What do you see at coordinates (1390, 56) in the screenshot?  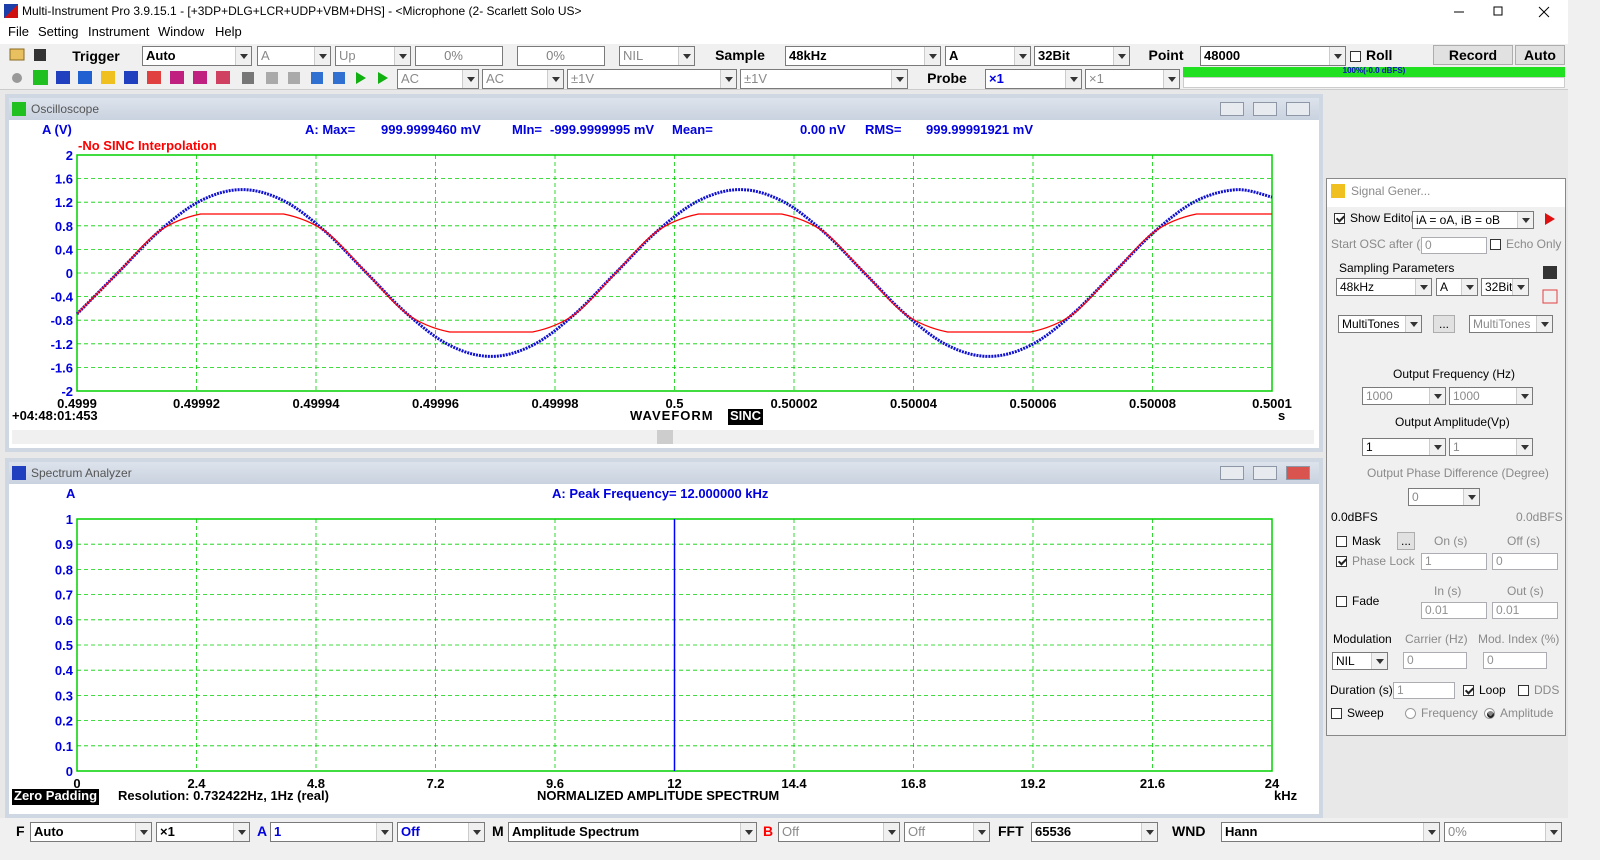 I see `checkbox: Roll` at bounding box center [1390, 56].